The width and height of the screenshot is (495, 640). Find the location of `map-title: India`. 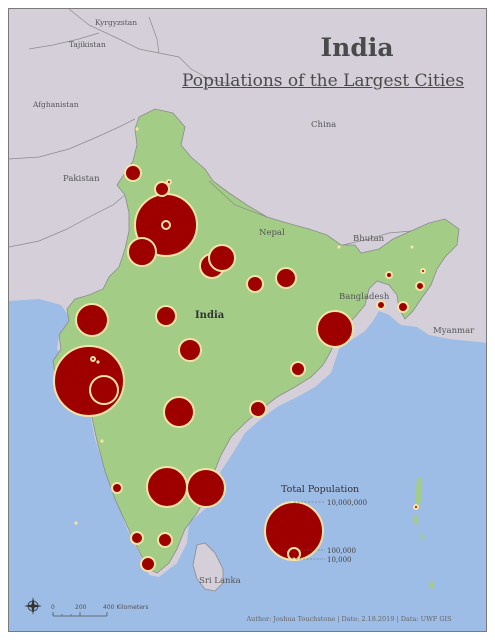

map-title: India is located at coordinates (357, 47).